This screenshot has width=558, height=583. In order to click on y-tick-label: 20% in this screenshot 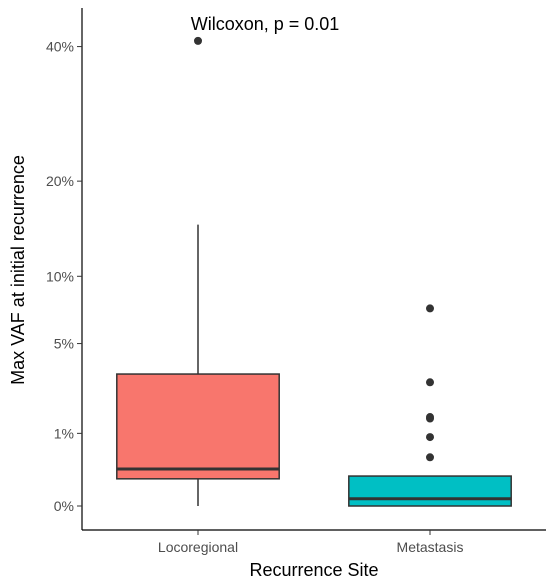, I will do `click(60, 181)`.